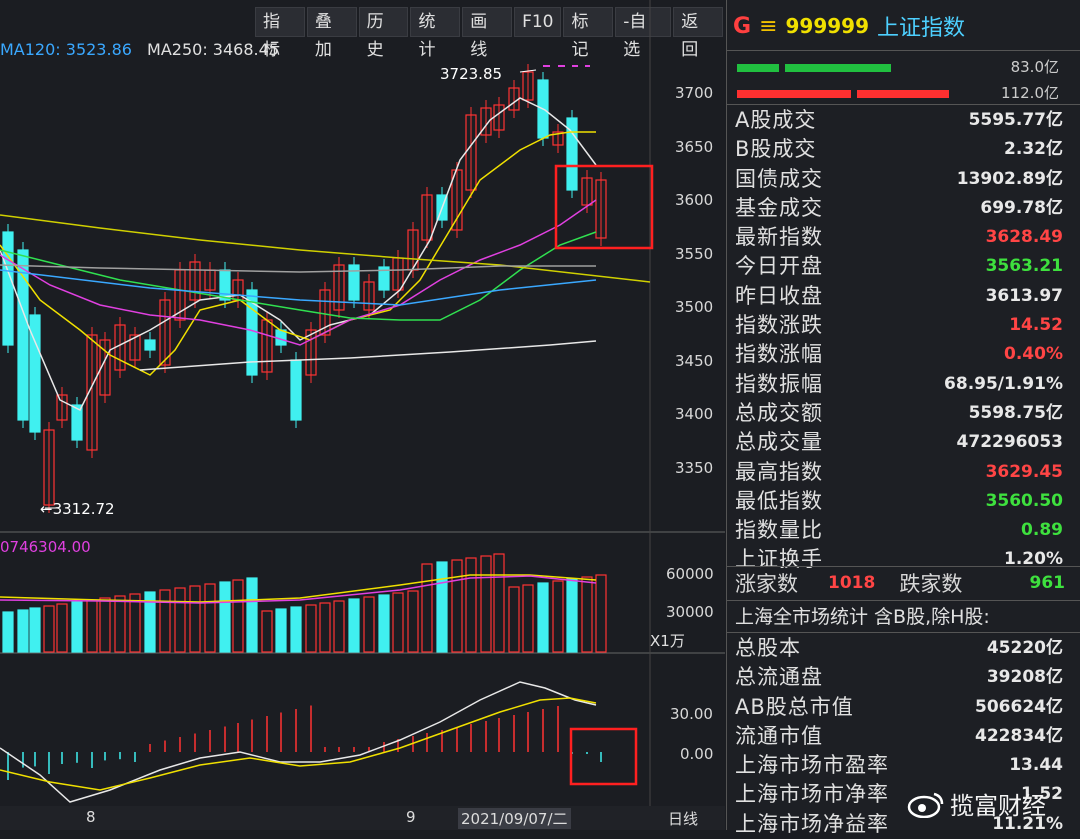  Describe the element at coordinates (899, 296) in the screenshot. I see `stat-row: 昨日收盘 3613.97` at that location.